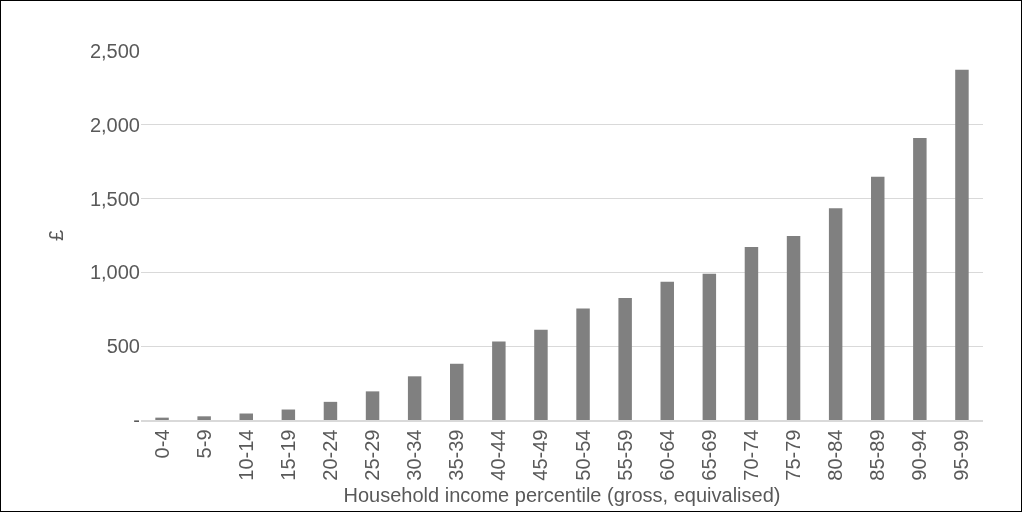  What do you see at coordinates (877, 455) in the screenshot?
I see `x-tick-label: 85-89` at bounding box center [877, 455].